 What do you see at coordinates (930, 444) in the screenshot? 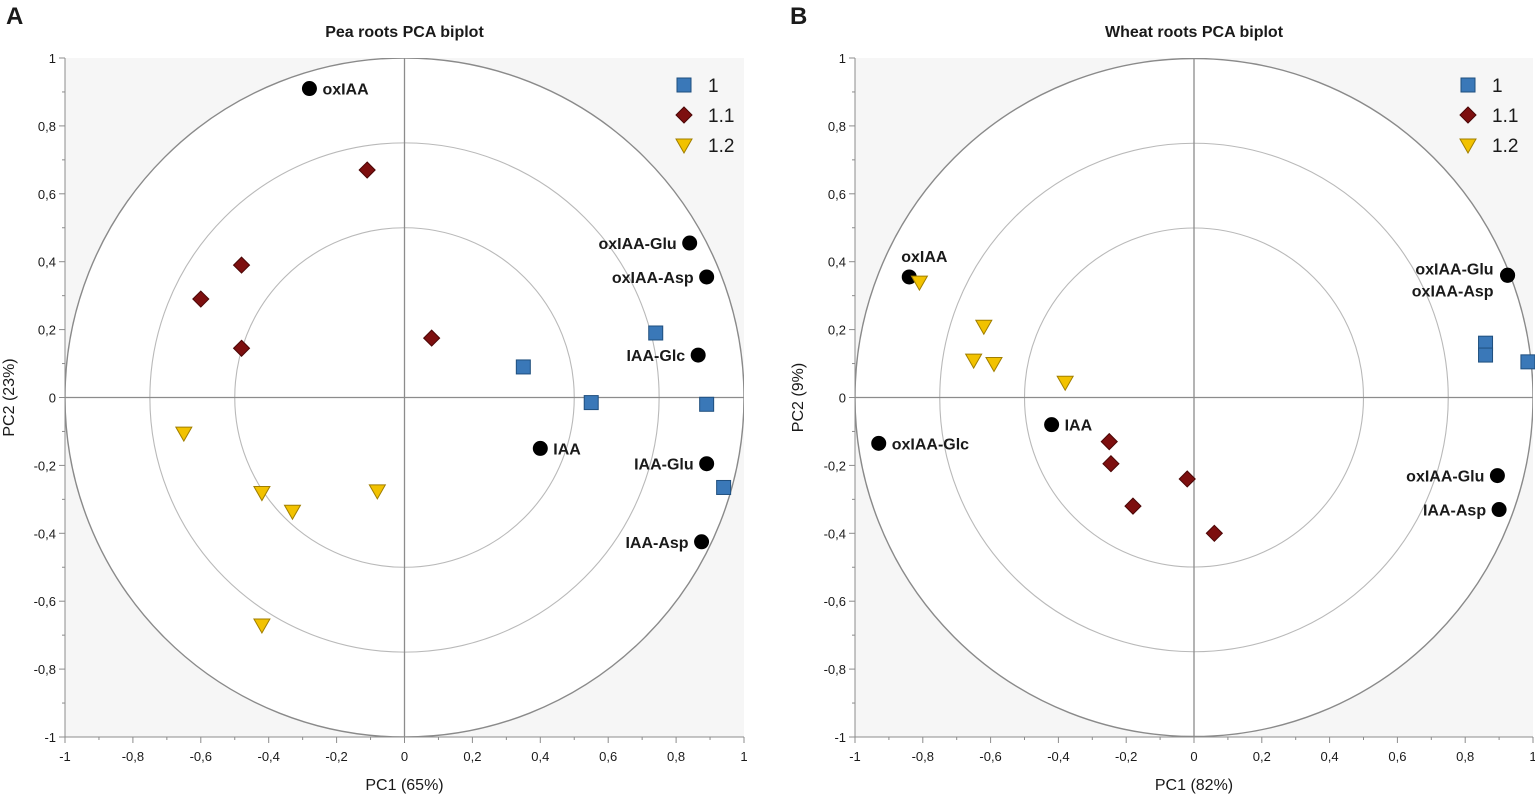
I see `variable-label: oxIAA-Glc` at bounding box center [930, 444].